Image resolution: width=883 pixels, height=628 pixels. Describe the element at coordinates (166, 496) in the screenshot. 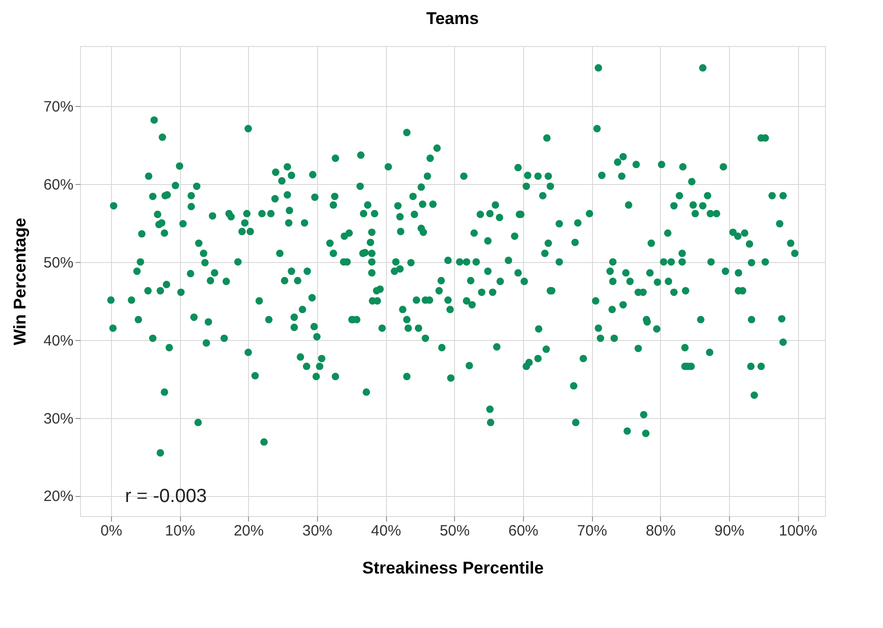

I see `annotation: r = -0.003` at that location.